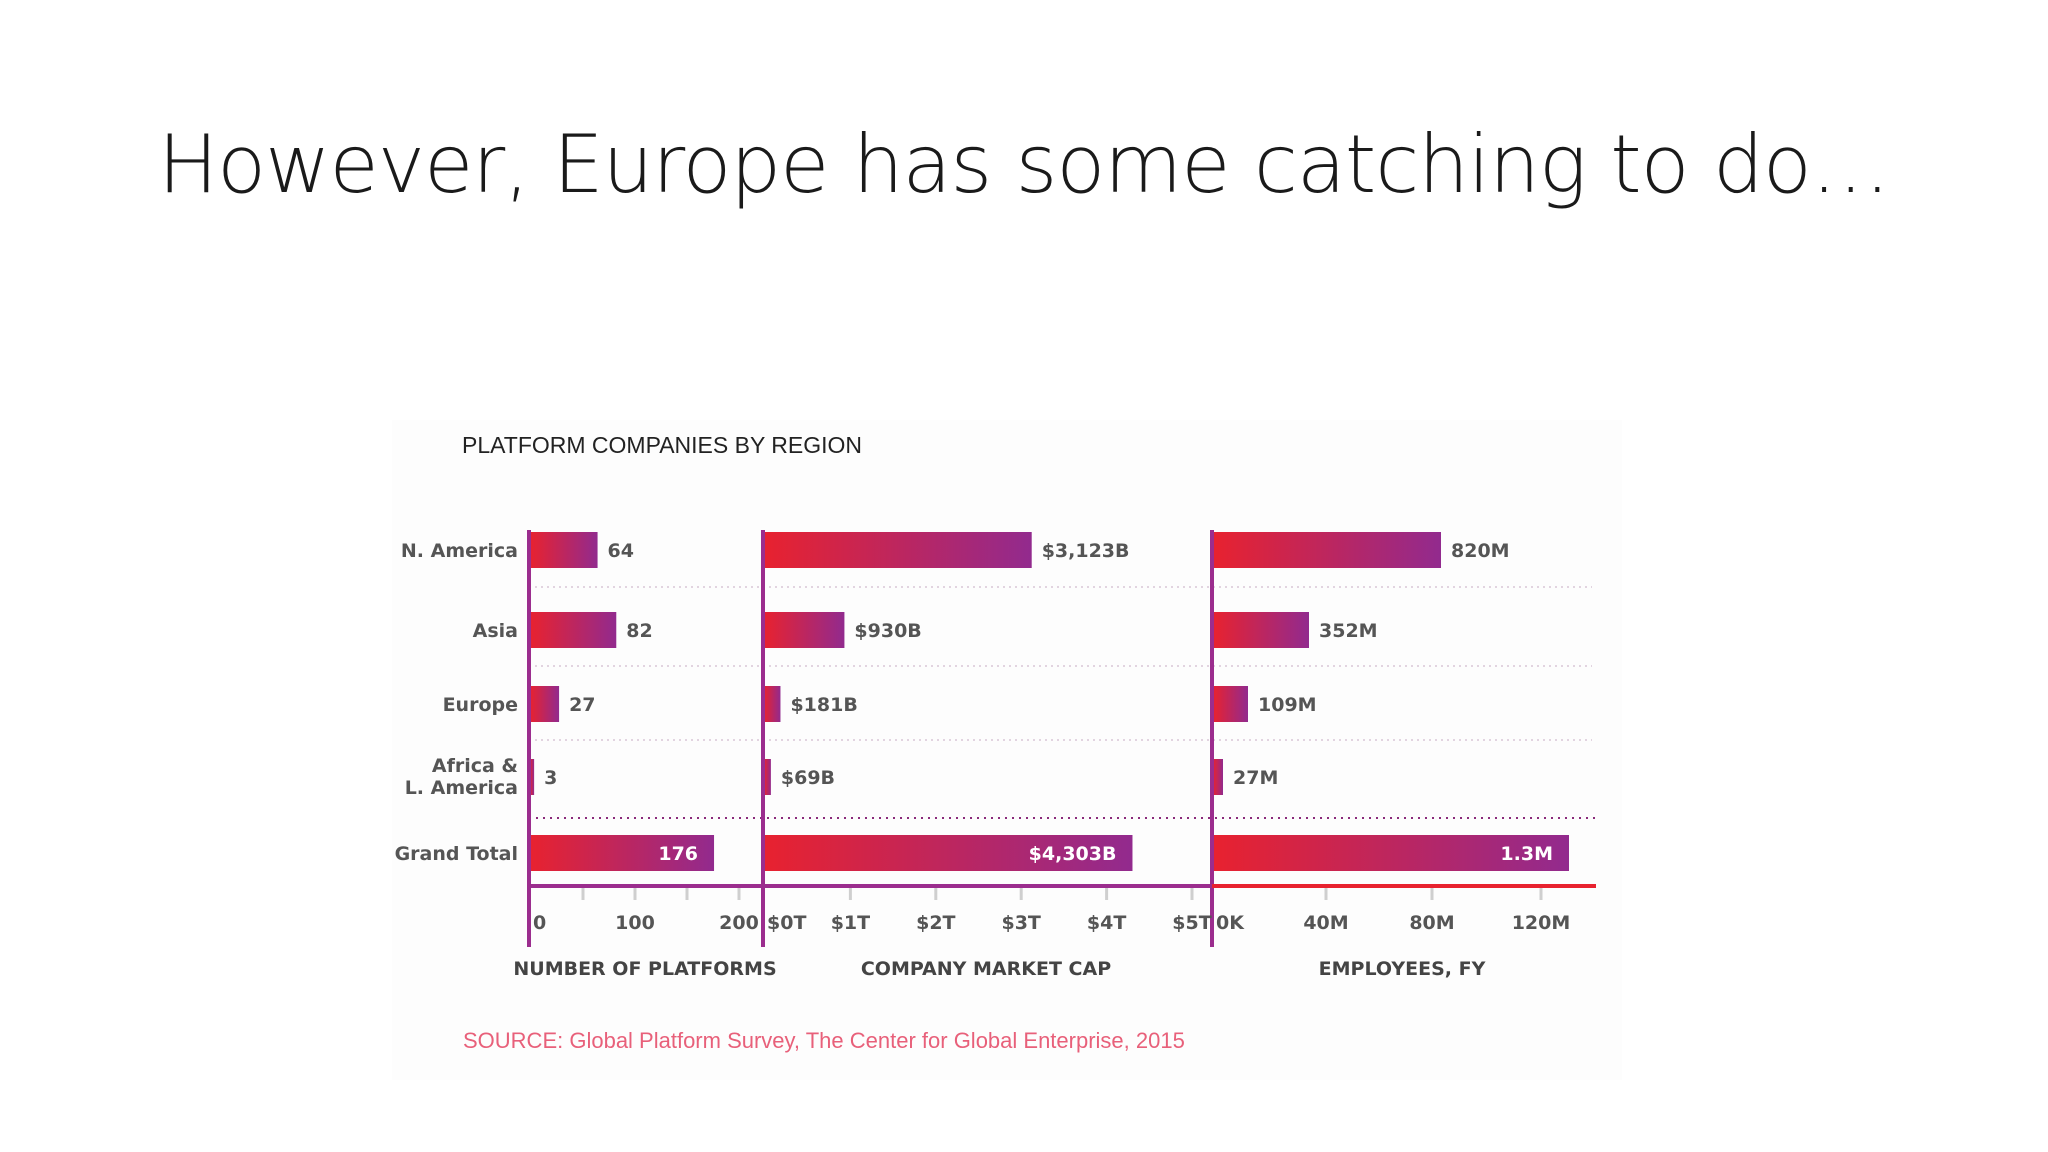 The image size is (2048, 1152). Describe the element at coordinates (808, 778) in the screenshot. I see `data-label: $69B` at that location.